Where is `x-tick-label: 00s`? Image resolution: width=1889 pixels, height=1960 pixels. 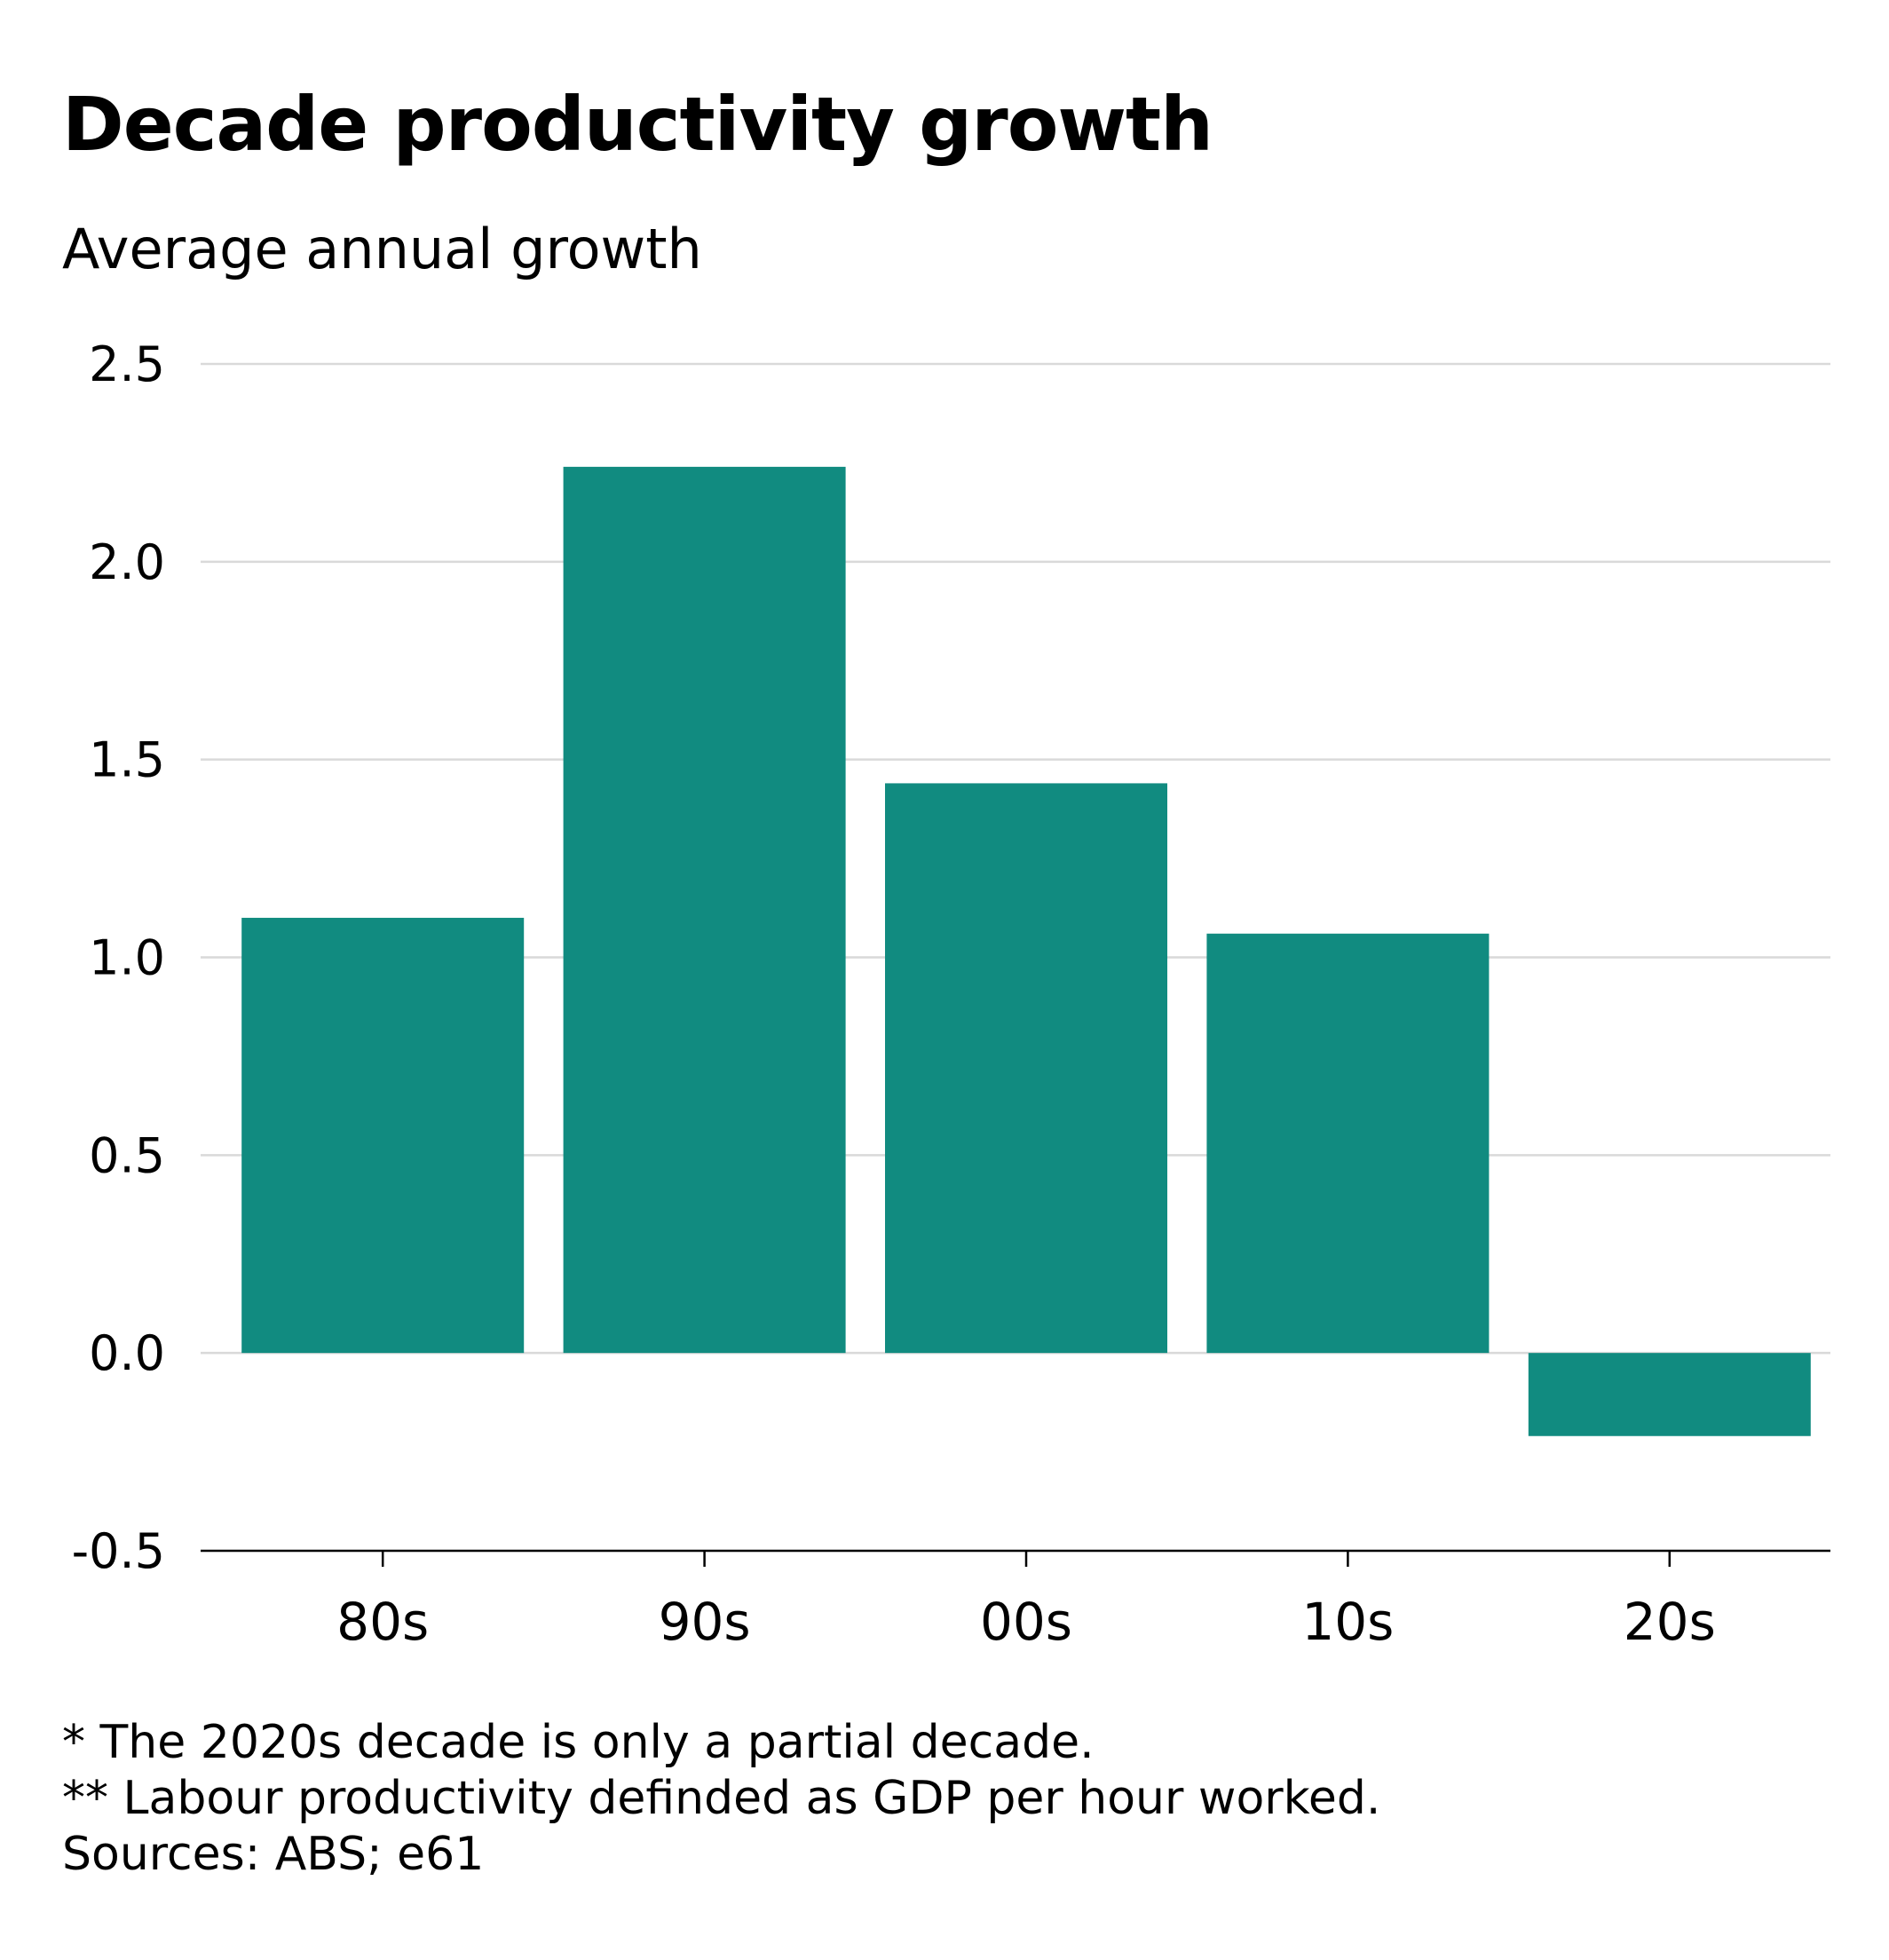 x-tick-label: 00s is located at coordinates (1026, 1622).